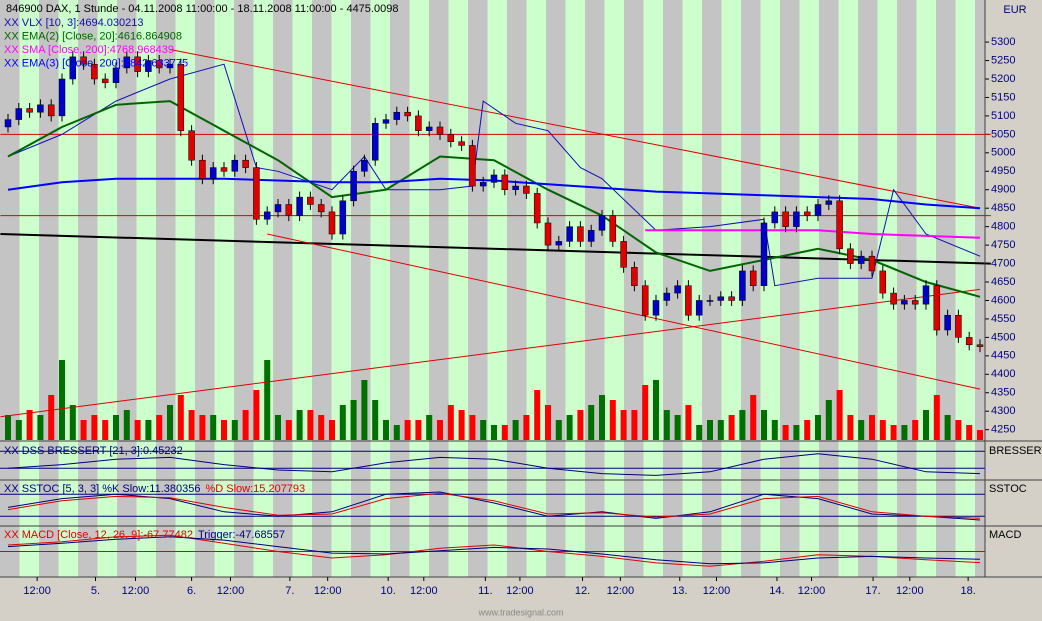 This screenshot has height=621, width=1042. What do you see at coordinates (388, 591) in the screenshot?
I see `x-tick-label: 10.` at bounding box center [388, 591].